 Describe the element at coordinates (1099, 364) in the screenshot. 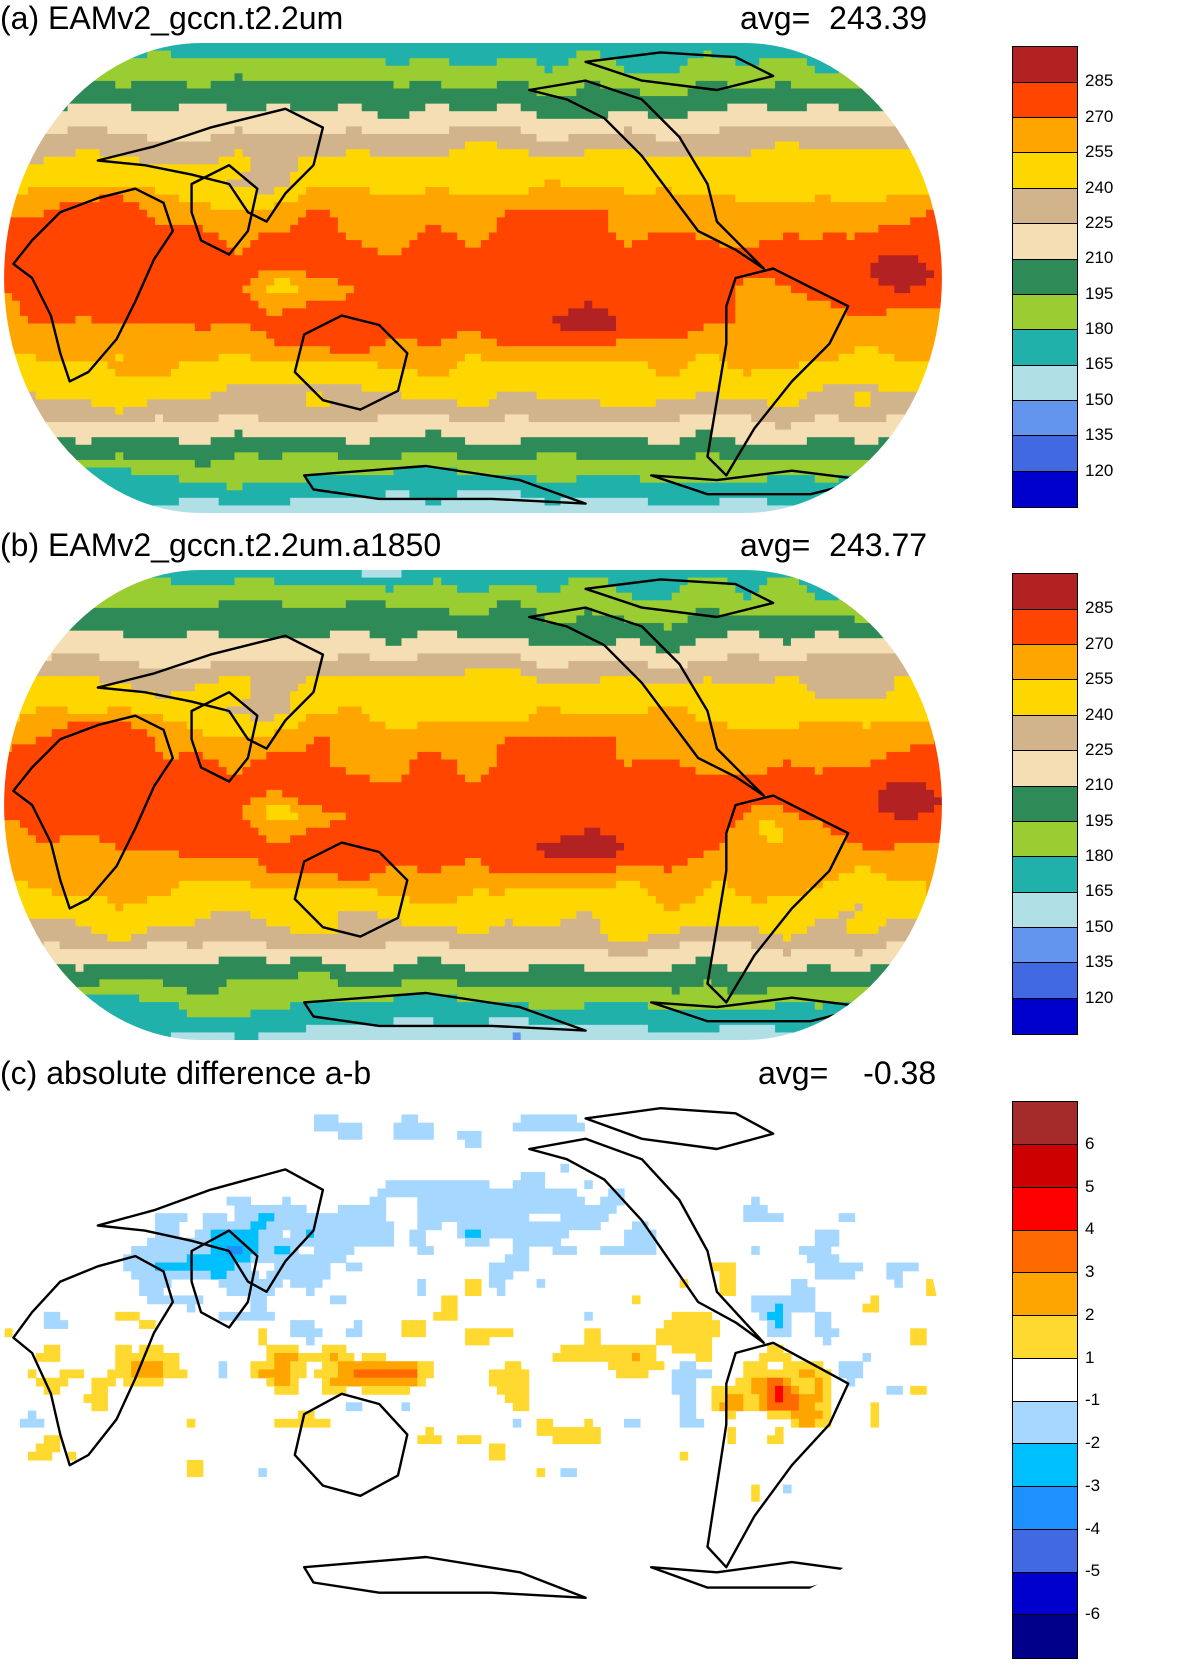

I see `colorbar-tick-label: 165` at that location.